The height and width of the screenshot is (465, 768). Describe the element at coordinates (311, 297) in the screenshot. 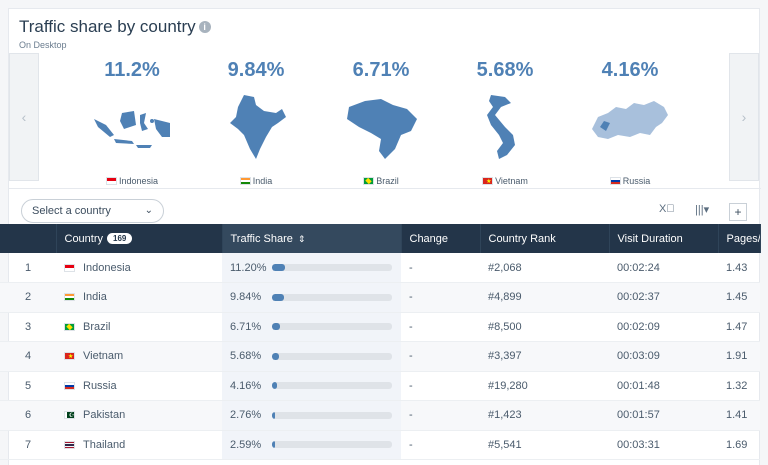

I see `traffic-share-cell: 9.84%` at that location.